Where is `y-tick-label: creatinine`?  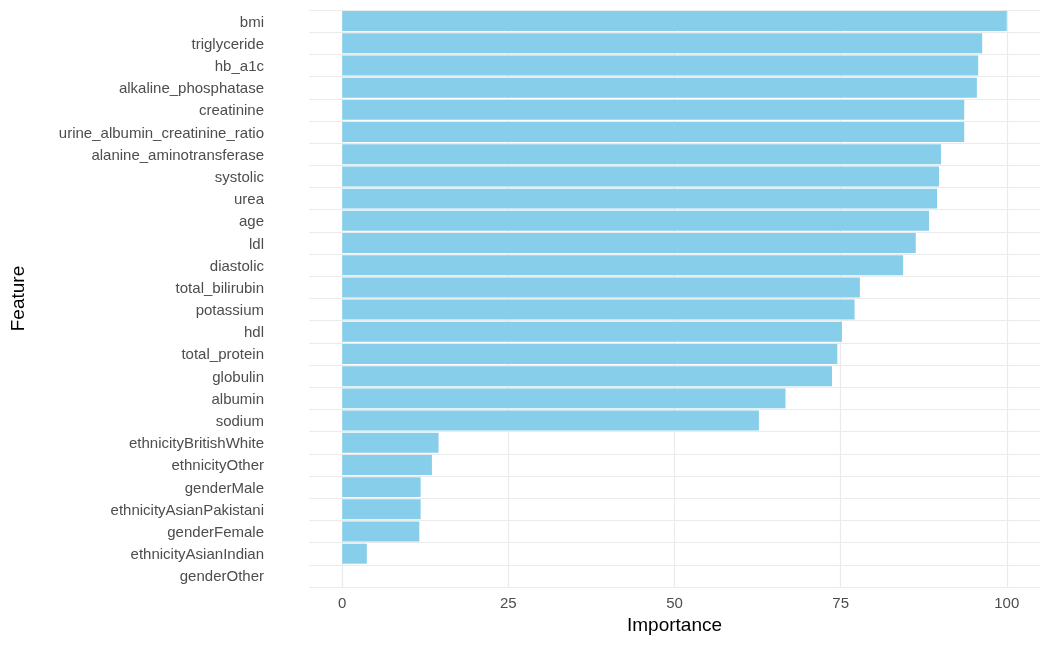 y-tick-label: creatinine is located at coordinates (231, 110).